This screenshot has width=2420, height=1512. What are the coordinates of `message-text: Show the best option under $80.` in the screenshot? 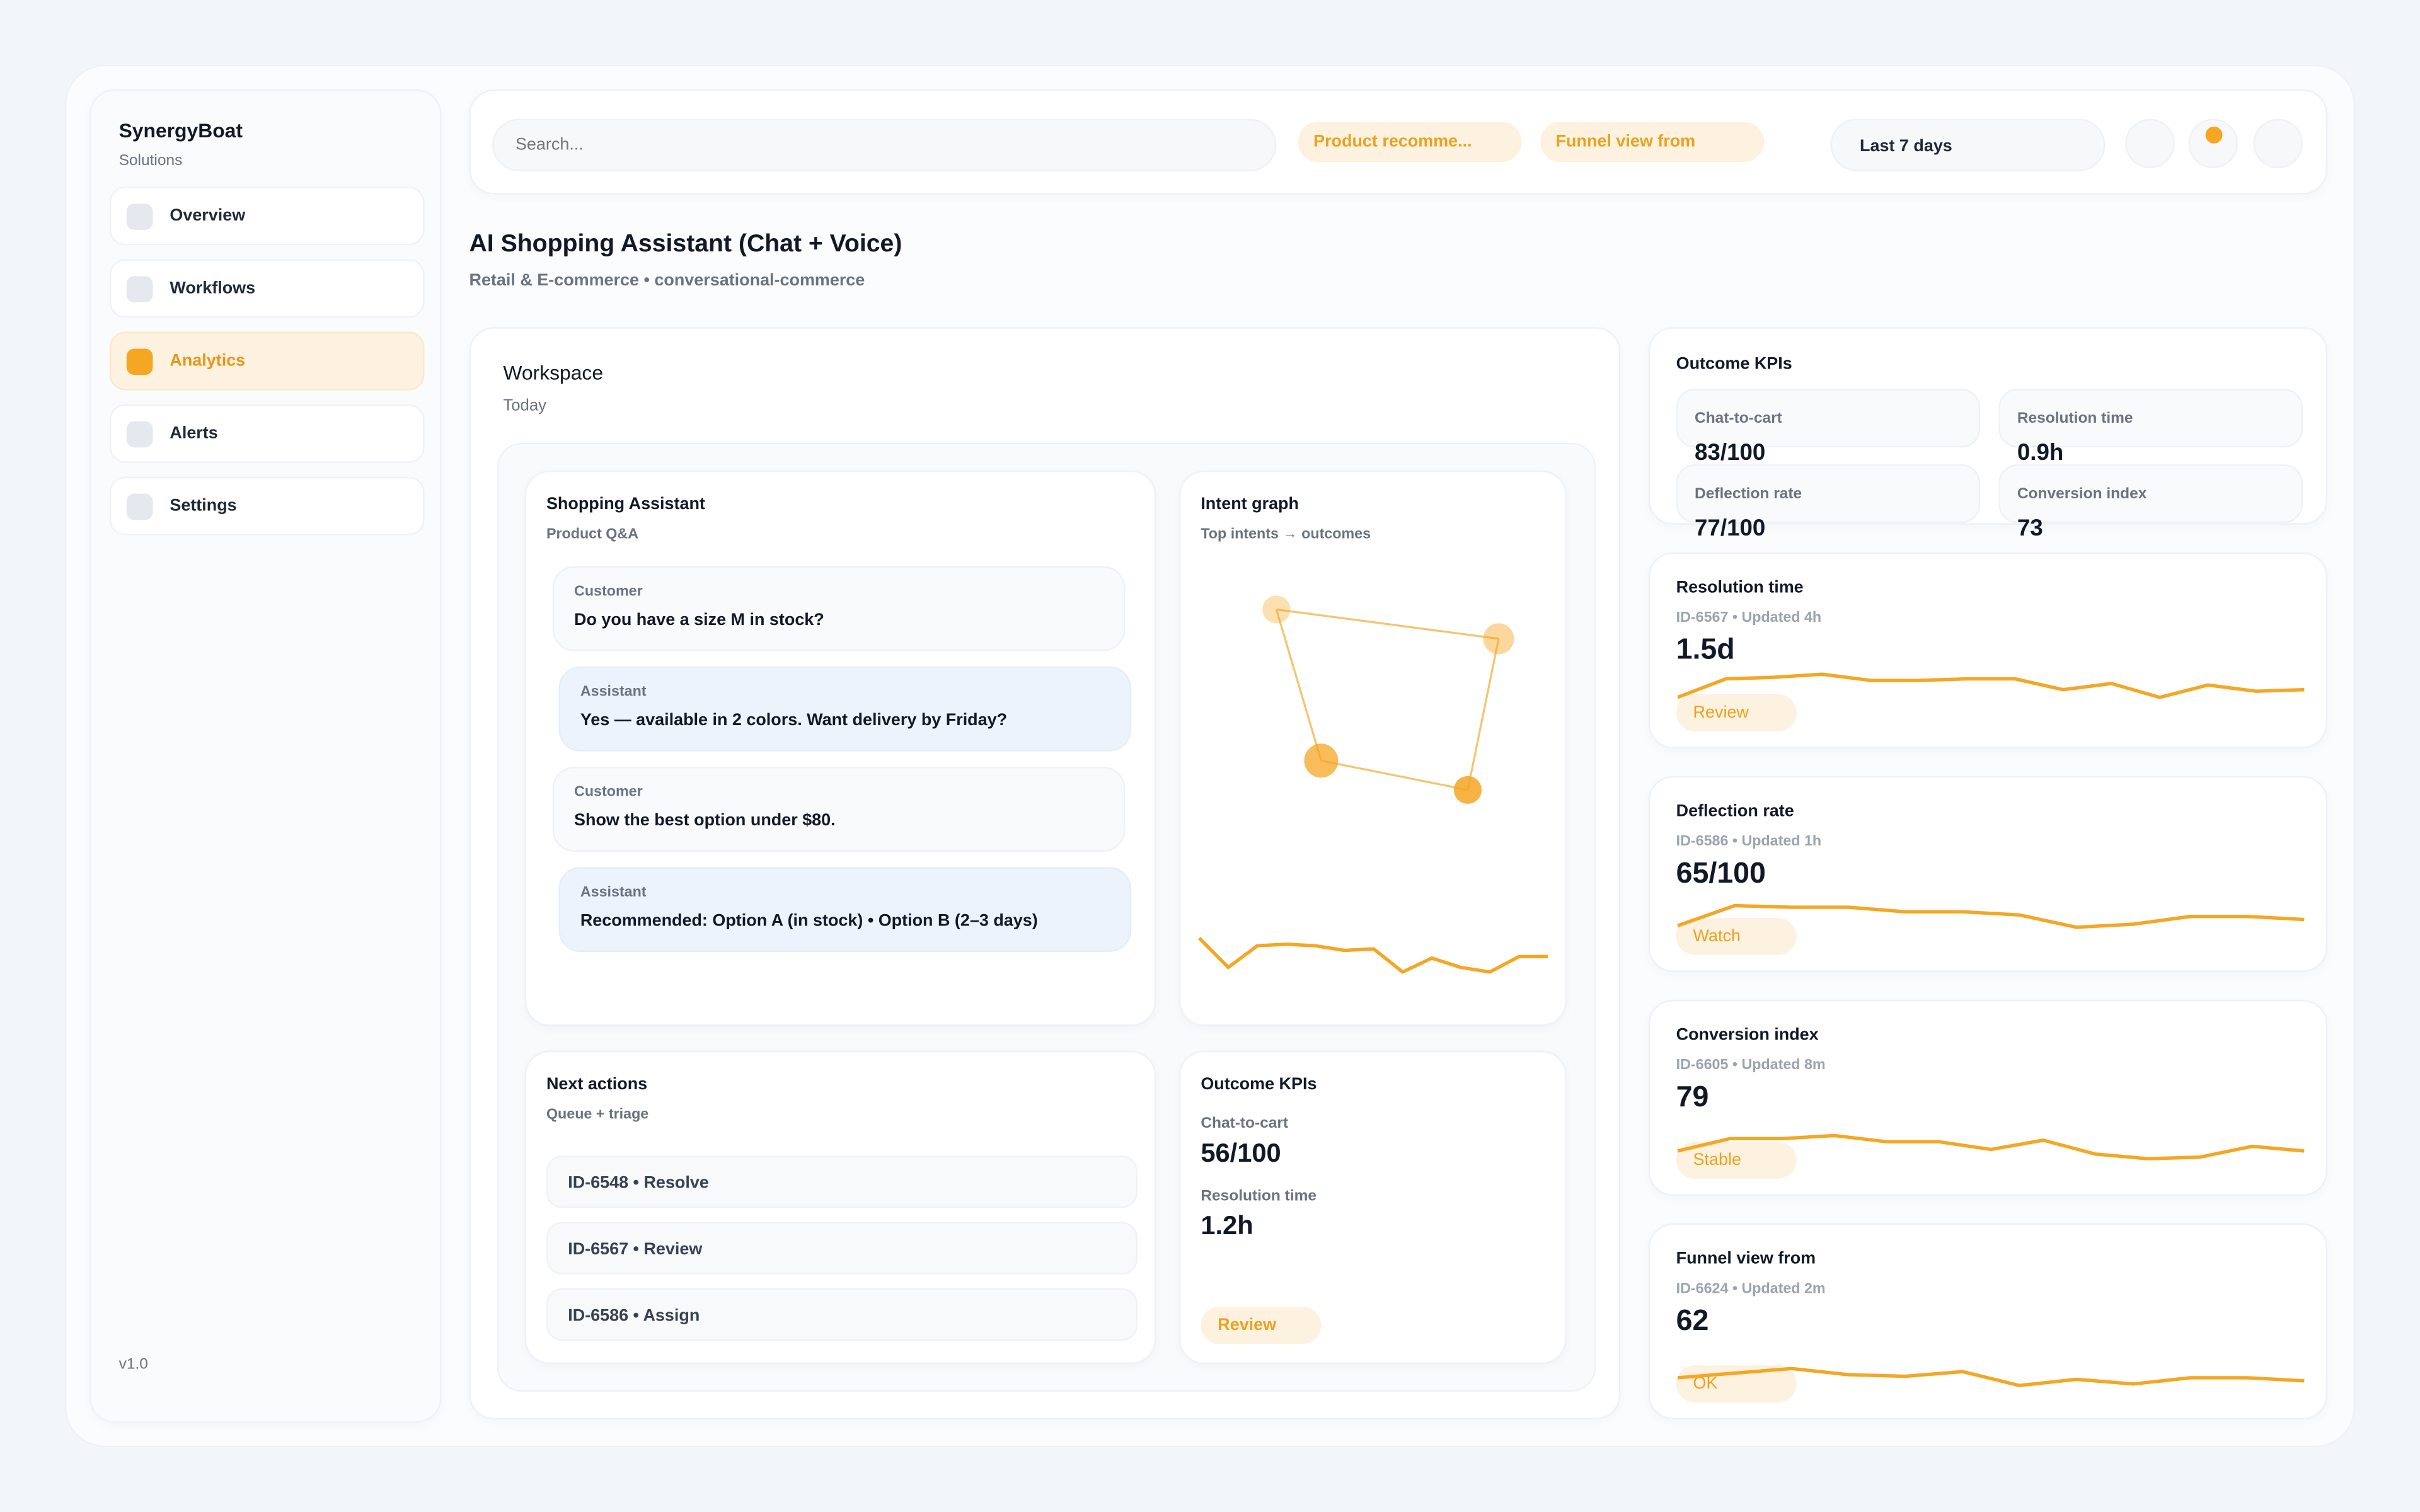 It's located at (705, 820).